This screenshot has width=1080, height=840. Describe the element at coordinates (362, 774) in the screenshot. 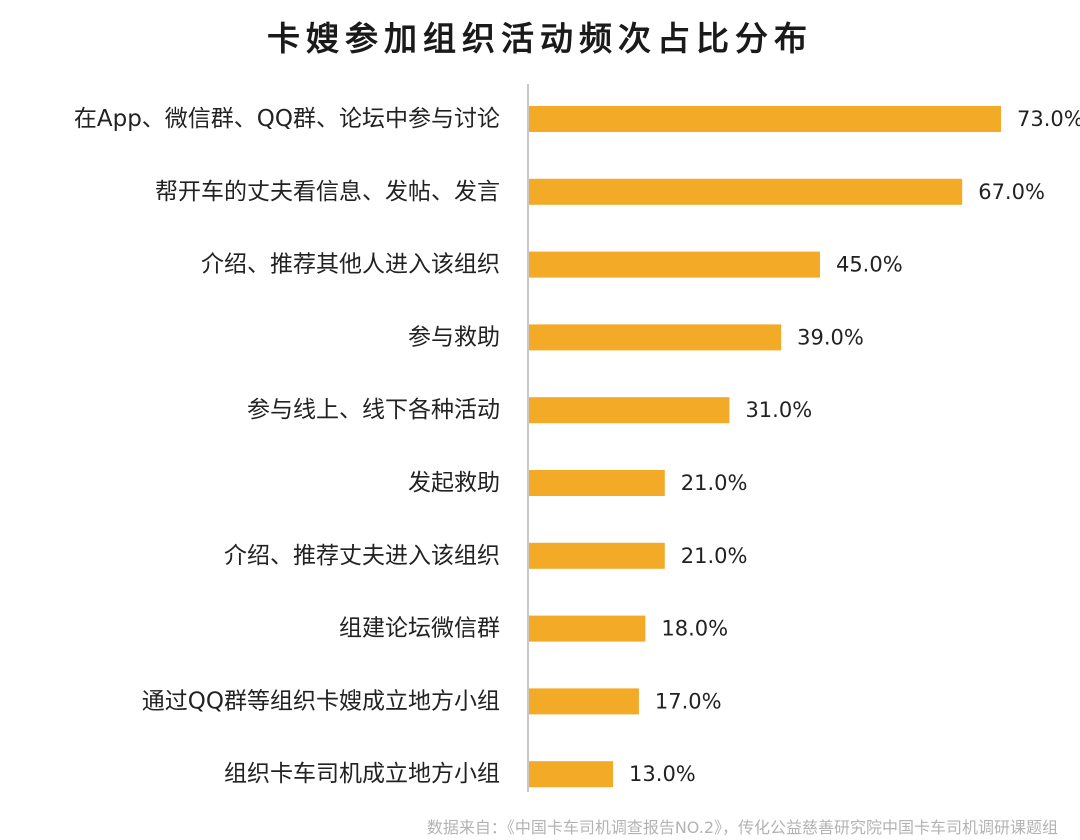

I see `category-label: 组织卡车司机成立地方小组` at that location.